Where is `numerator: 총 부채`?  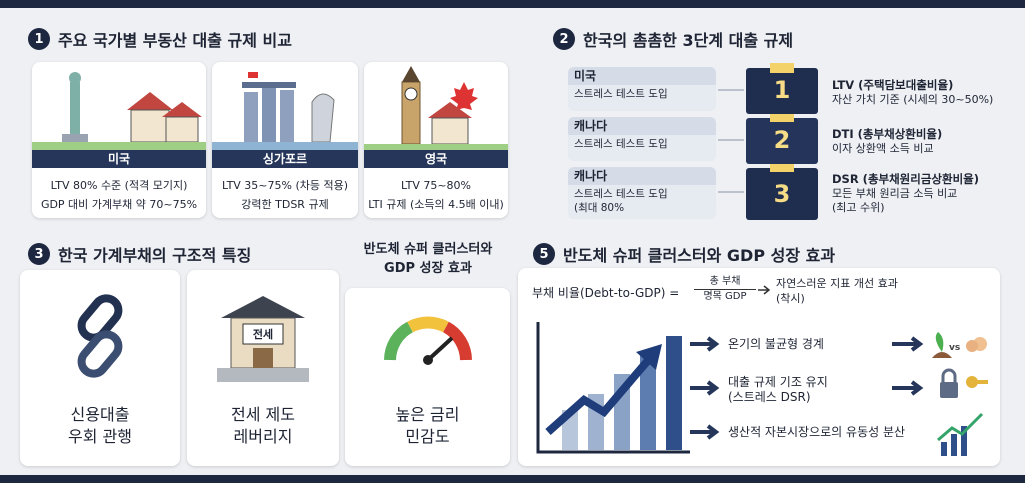 numerator: 총 부채 is located at coordinates (725, 282).